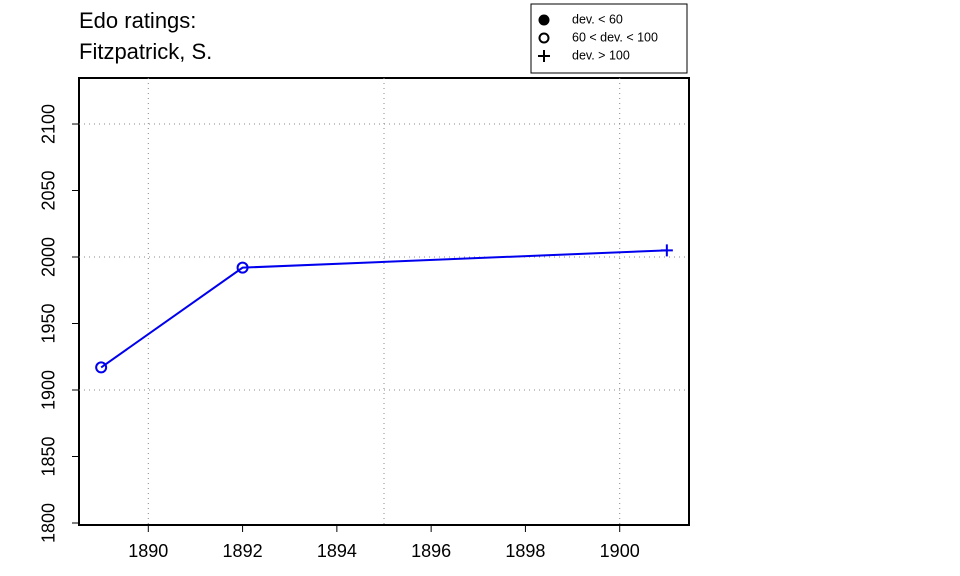  What do you see at coordinates (145, 51) in the screenshot?
I see `chart-title: Fitzpatrick, S.` at bounding box center [145, 51].